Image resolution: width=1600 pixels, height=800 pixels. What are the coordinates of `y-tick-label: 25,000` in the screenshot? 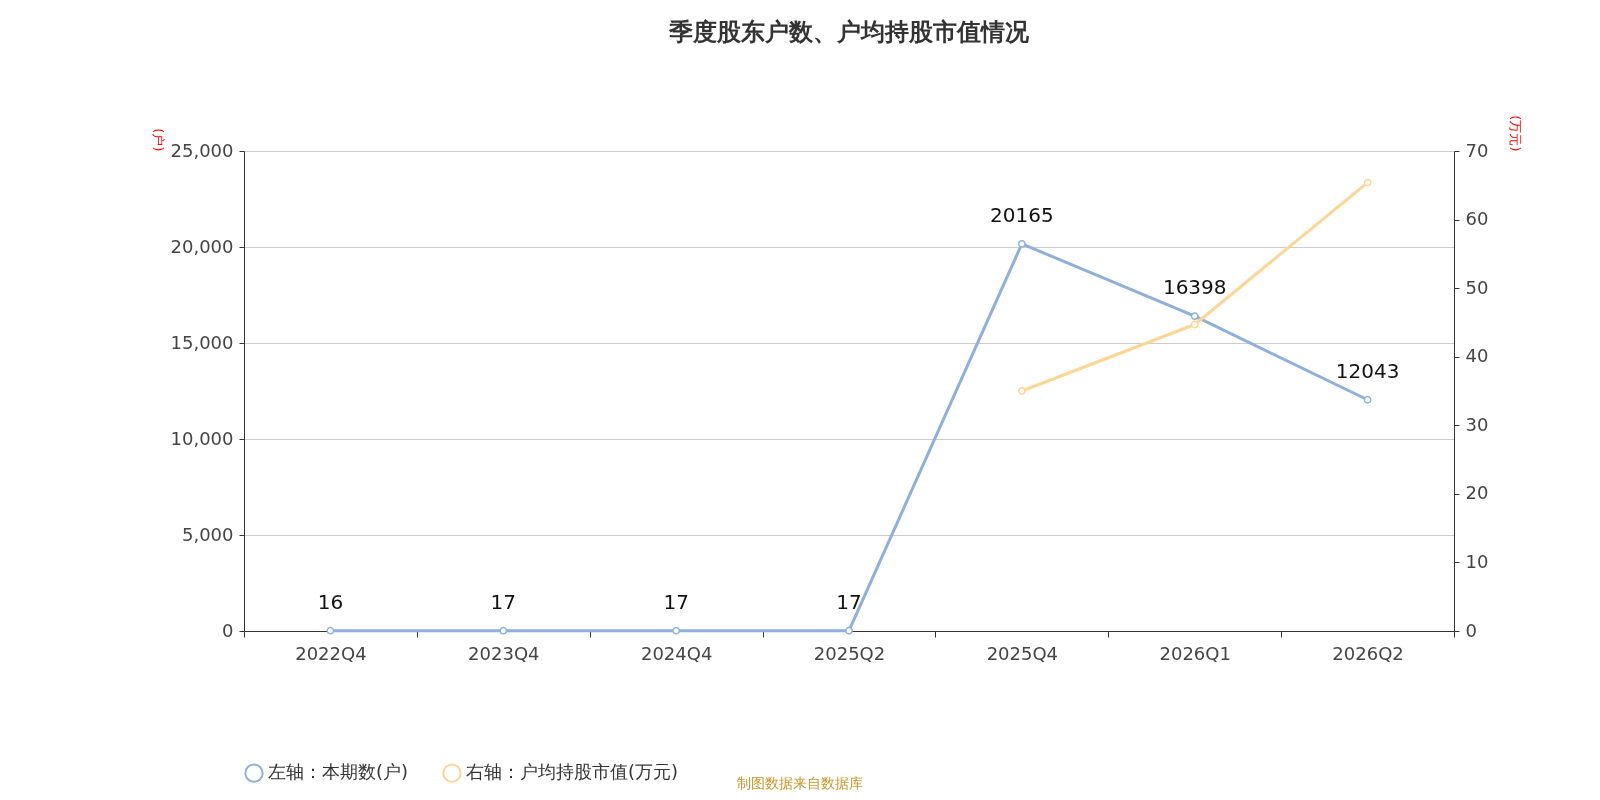 It's located at (202, 150).